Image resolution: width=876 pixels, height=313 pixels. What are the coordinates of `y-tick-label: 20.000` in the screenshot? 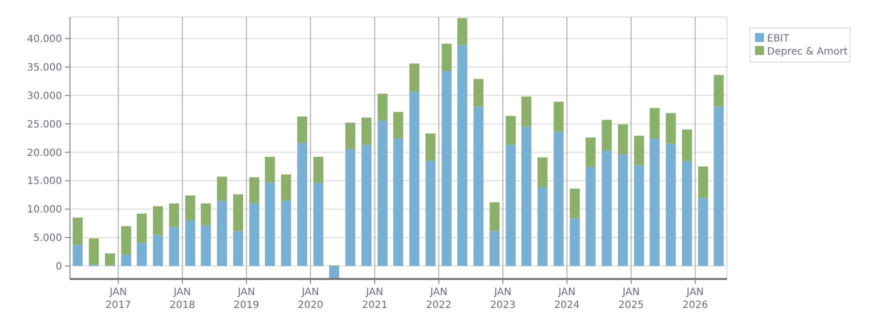 It's located at (44, 153).